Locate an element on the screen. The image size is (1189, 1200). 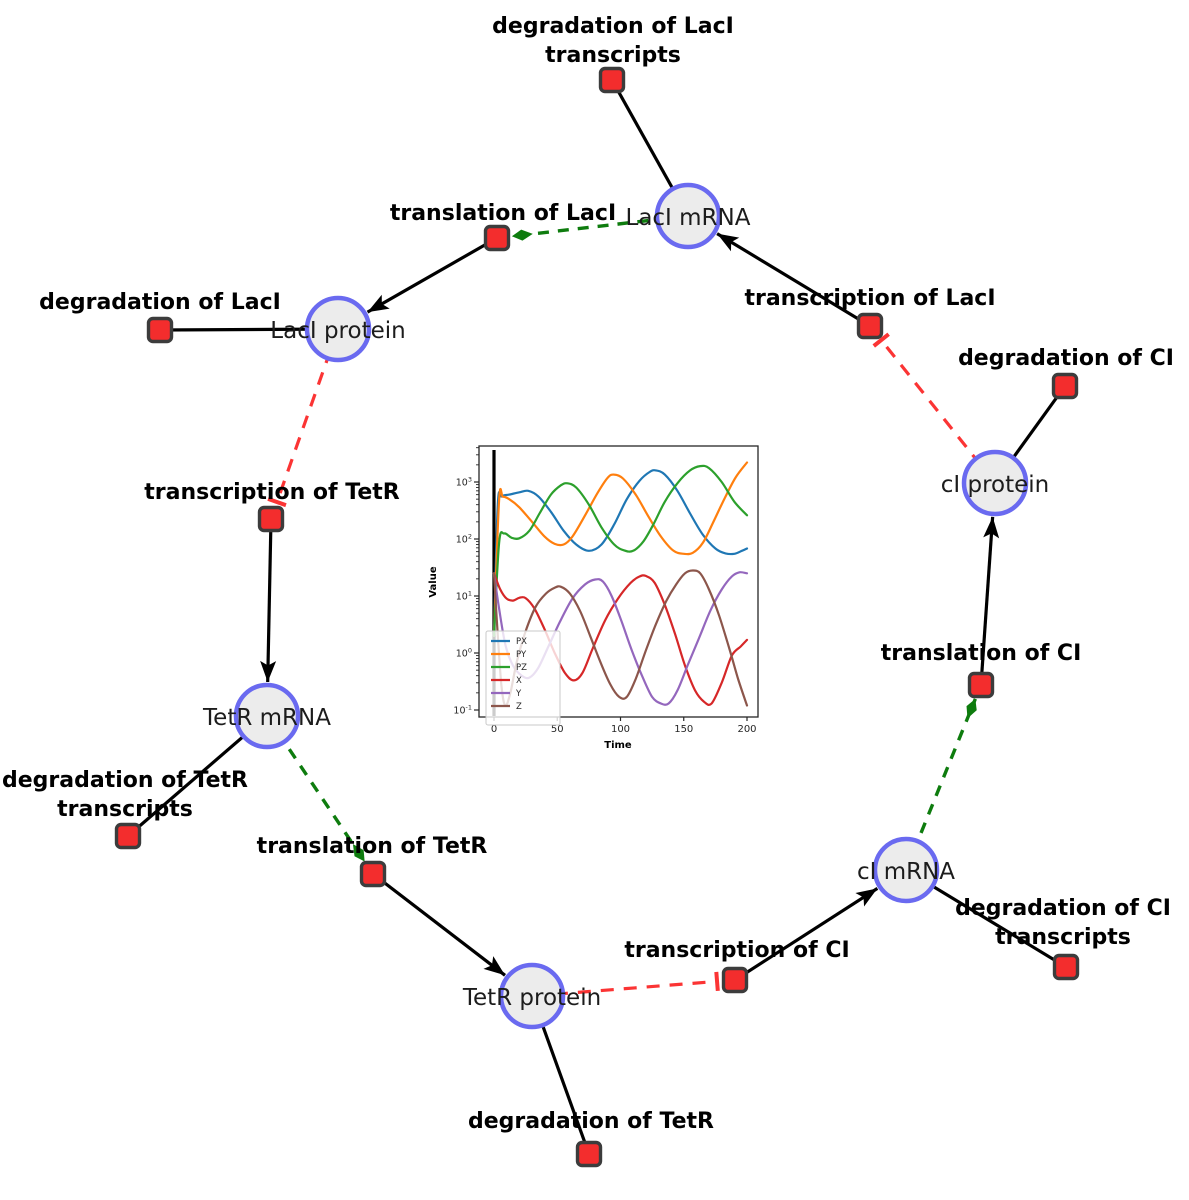
arrow-edge-tx_laci-to-laci_mrna is located at coordinates (793, 280).